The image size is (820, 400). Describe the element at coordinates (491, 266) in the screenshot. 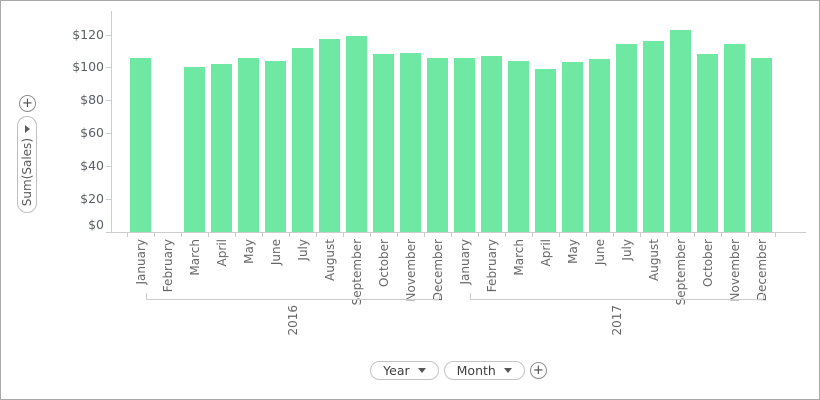

I see `month-label: February` at that location.